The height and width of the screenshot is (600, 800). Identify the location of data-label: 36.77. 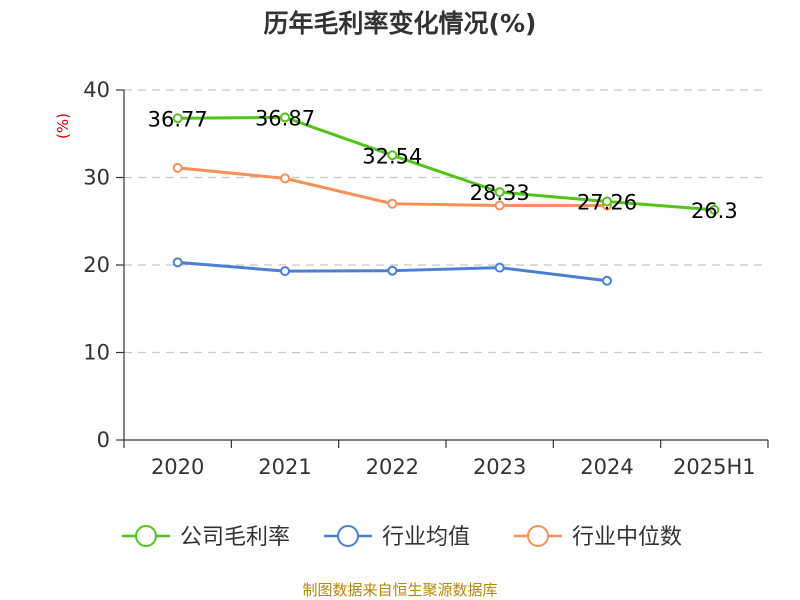
(178, 119).